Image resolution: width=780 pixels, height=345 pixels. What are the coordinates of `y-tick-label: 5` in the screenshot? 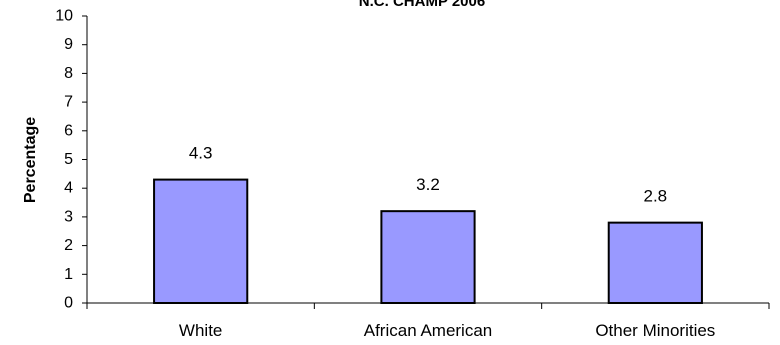 It's located at (68, 159).